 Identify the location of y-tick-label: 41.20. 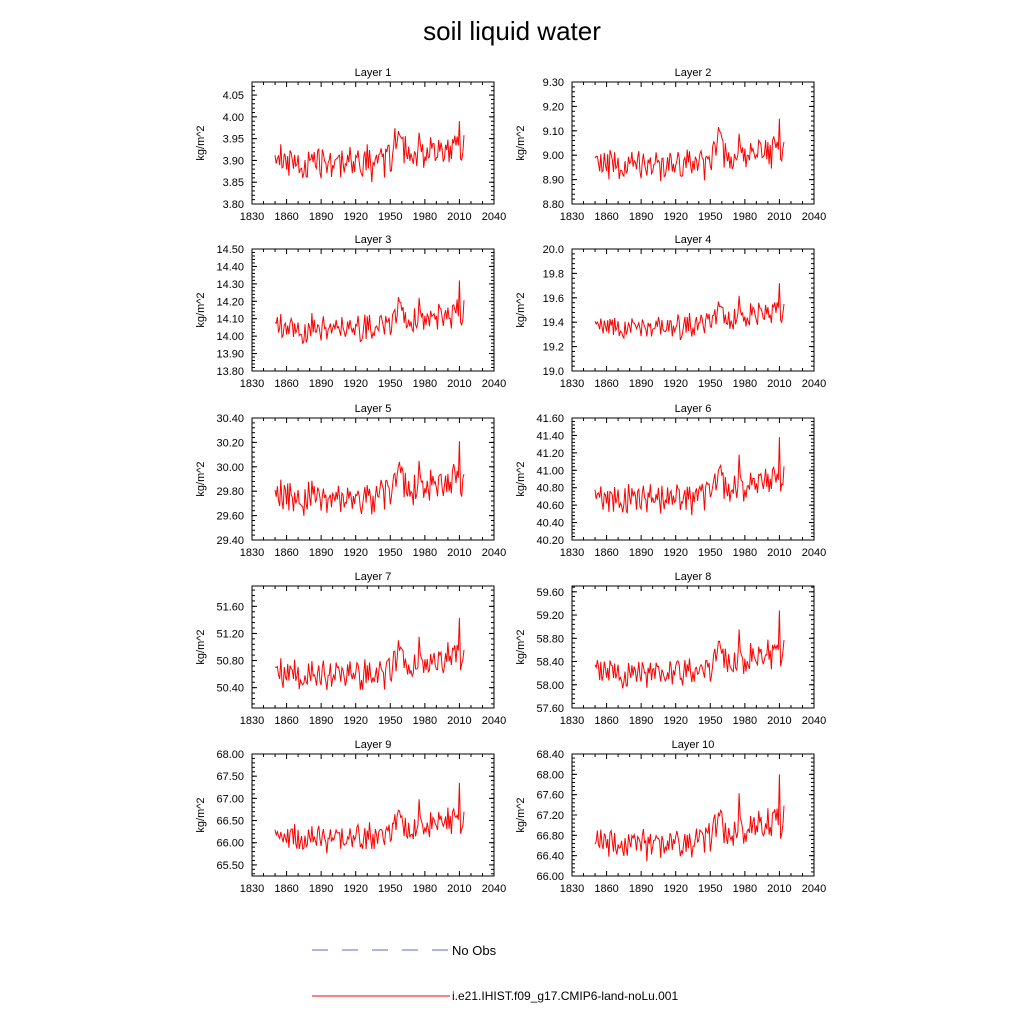
(550, 454).